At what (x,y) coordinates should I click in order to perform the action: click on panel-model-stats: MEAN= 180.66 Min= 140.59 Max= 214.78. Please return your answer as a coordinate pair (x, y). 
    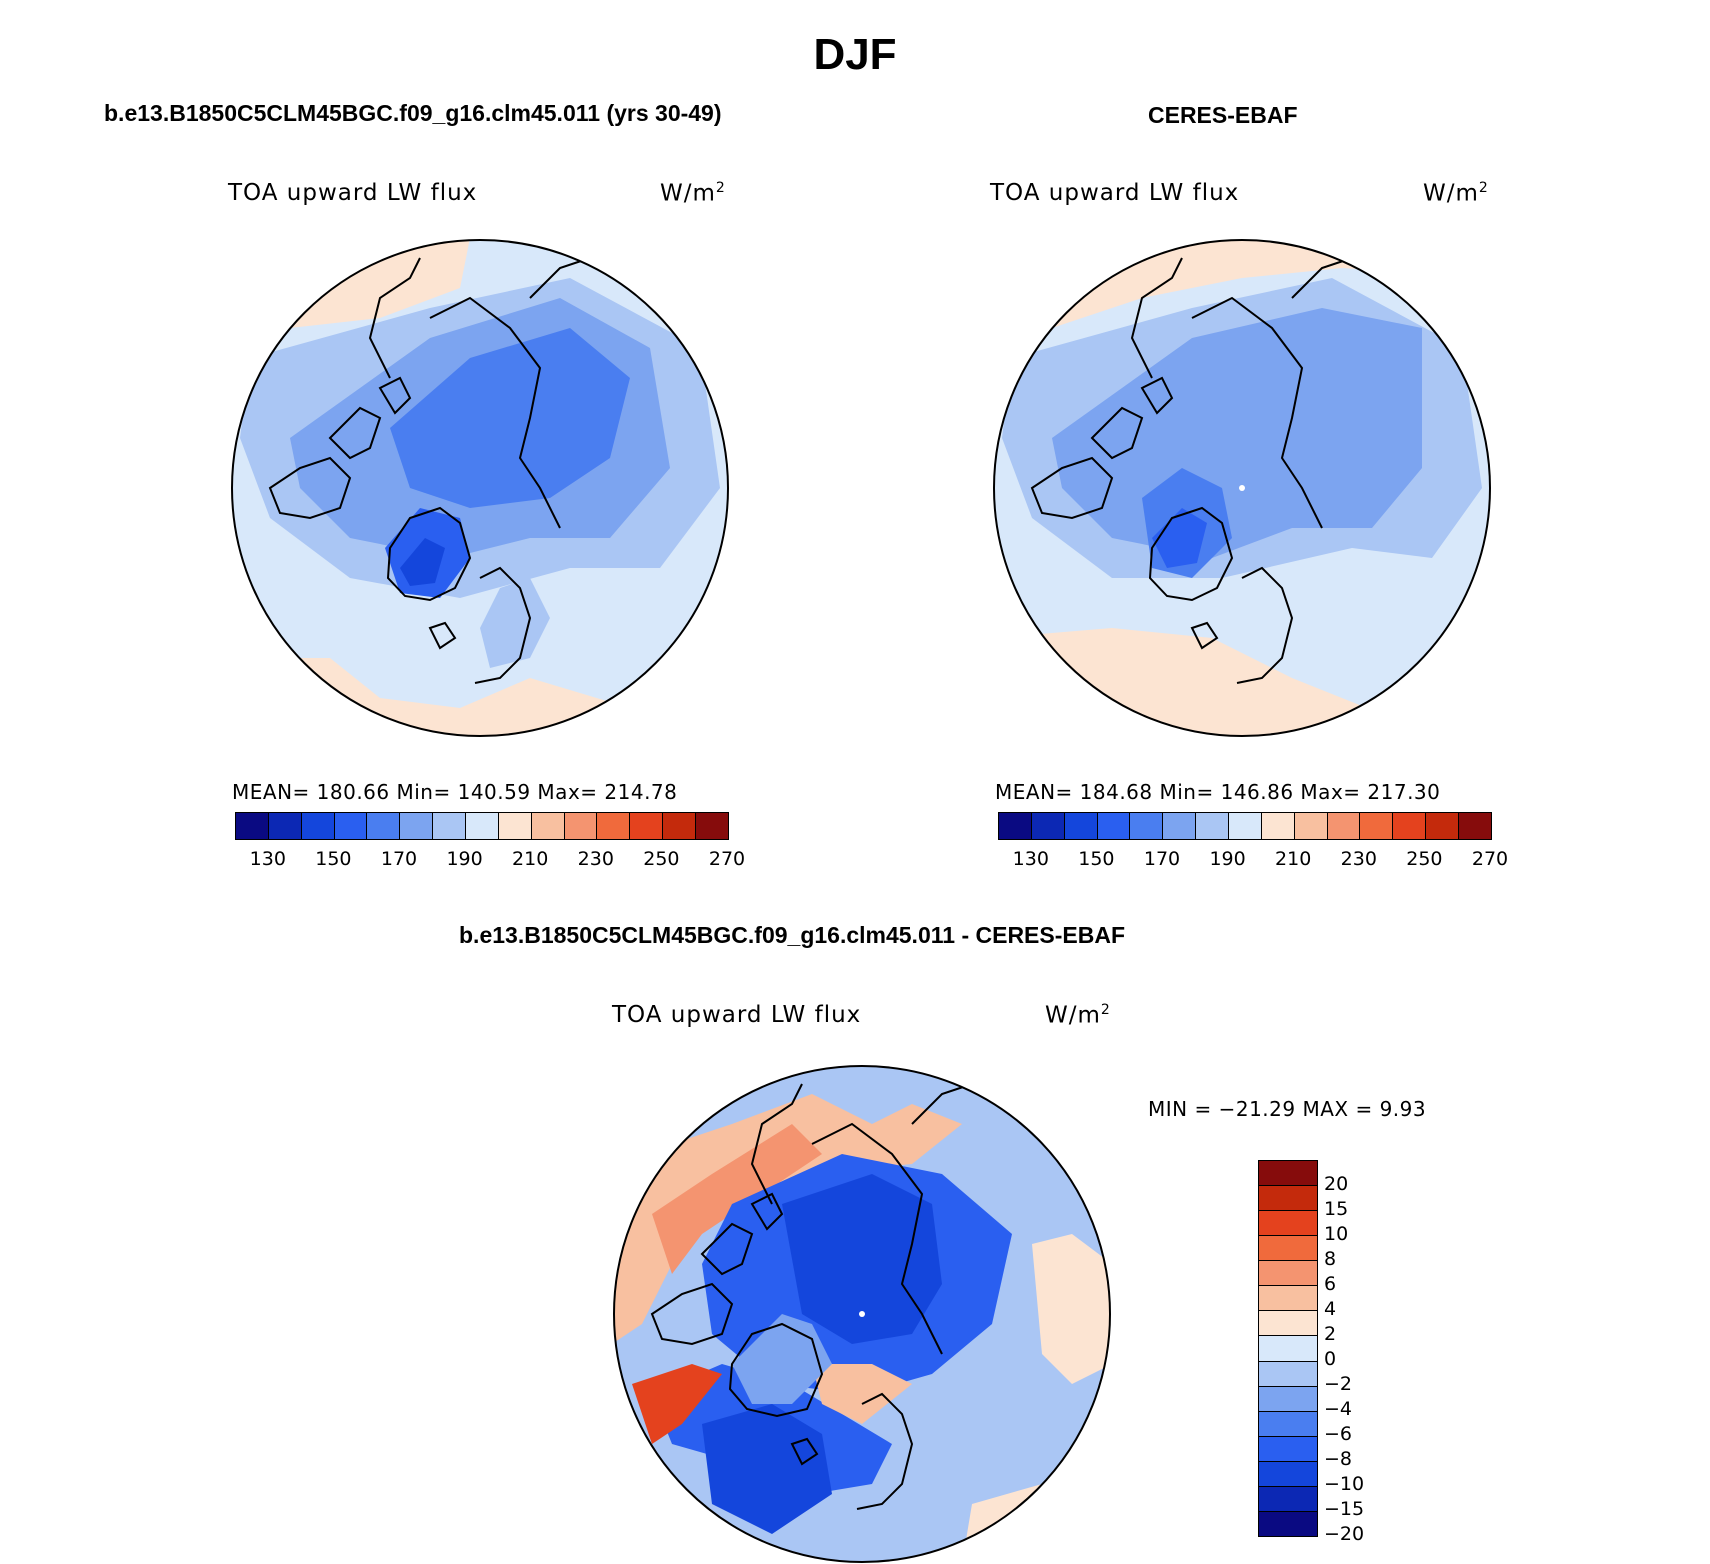
    Looking at the image, I should click on (455, 792).